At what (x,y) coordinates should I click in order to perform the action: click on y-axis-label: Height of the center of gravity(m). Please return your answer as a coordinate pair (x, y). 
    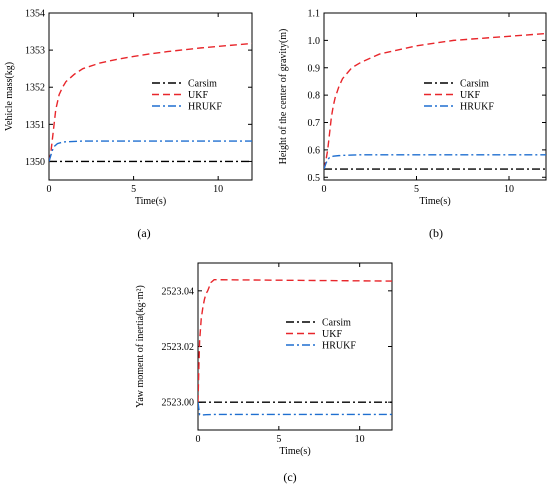
    Looking at the image, I should click on (283, 97).